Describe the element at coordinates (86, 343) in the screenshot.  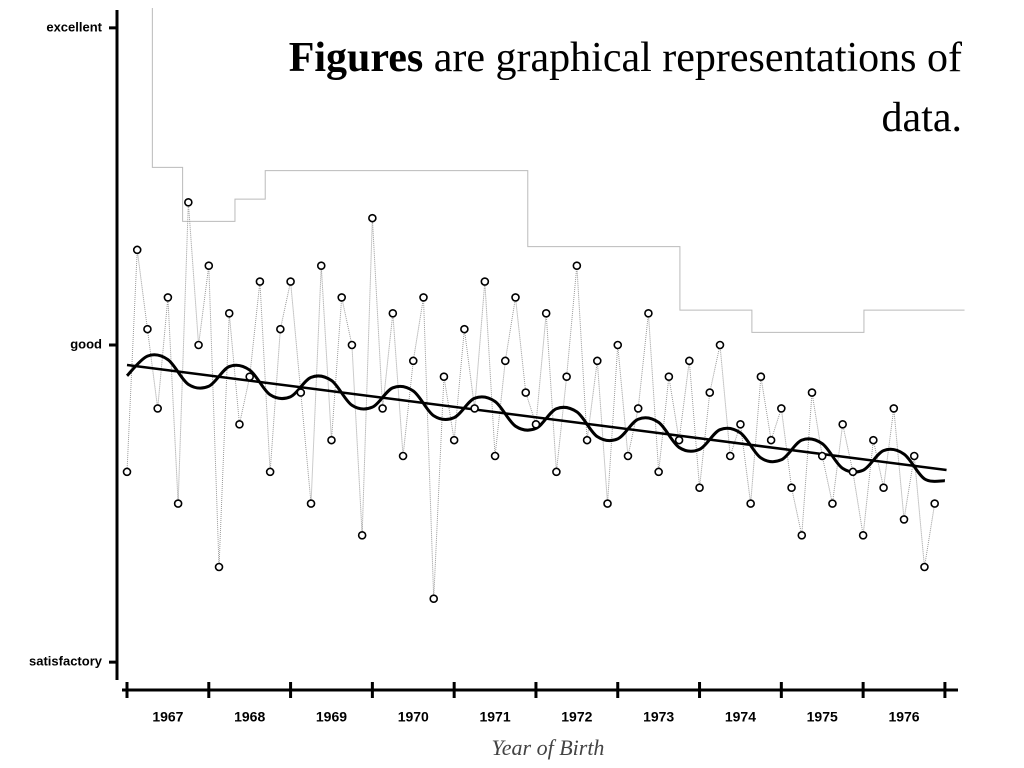
I see `y-tick-label: good` at that location.